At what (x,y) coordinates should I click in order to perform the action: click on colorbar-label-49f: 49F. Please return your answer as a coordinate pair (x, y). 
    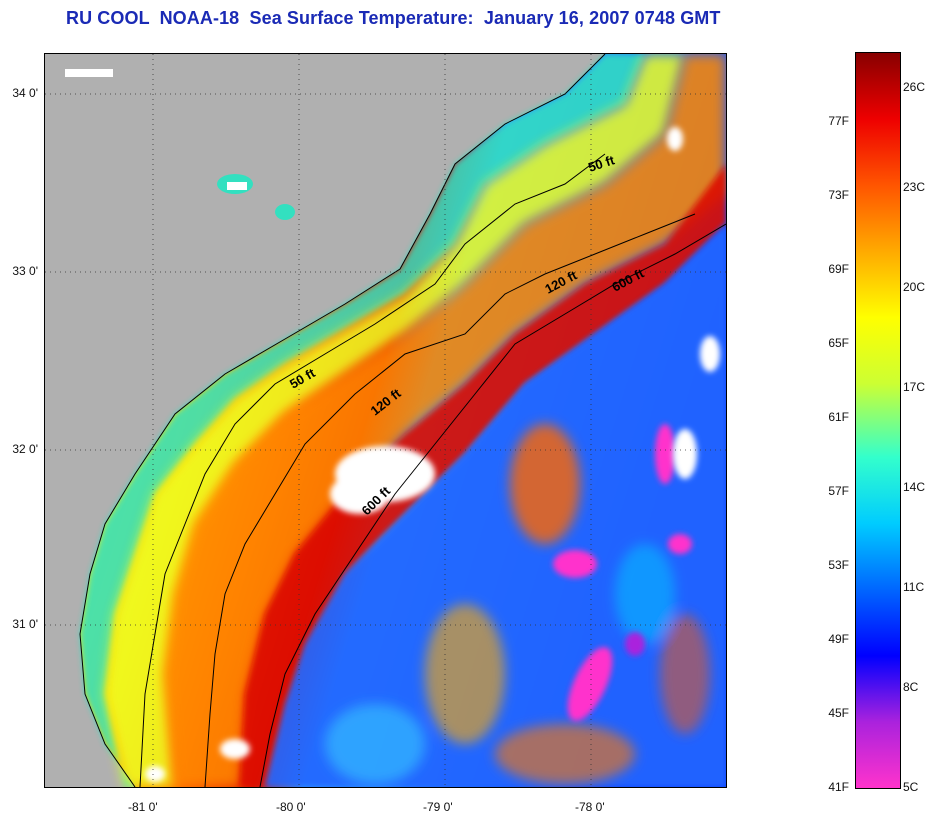
    Looking at the image, I should click on (838, 639).